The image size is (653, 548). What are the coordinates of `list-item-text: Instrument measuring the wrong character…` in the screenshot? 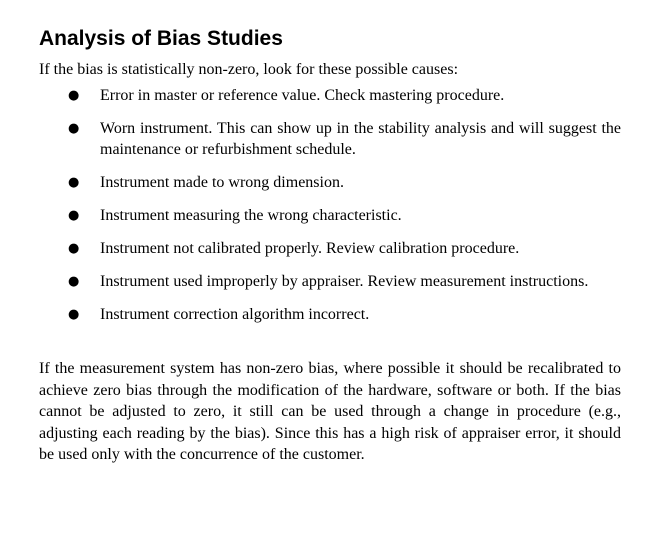 It's located at (251, 215).